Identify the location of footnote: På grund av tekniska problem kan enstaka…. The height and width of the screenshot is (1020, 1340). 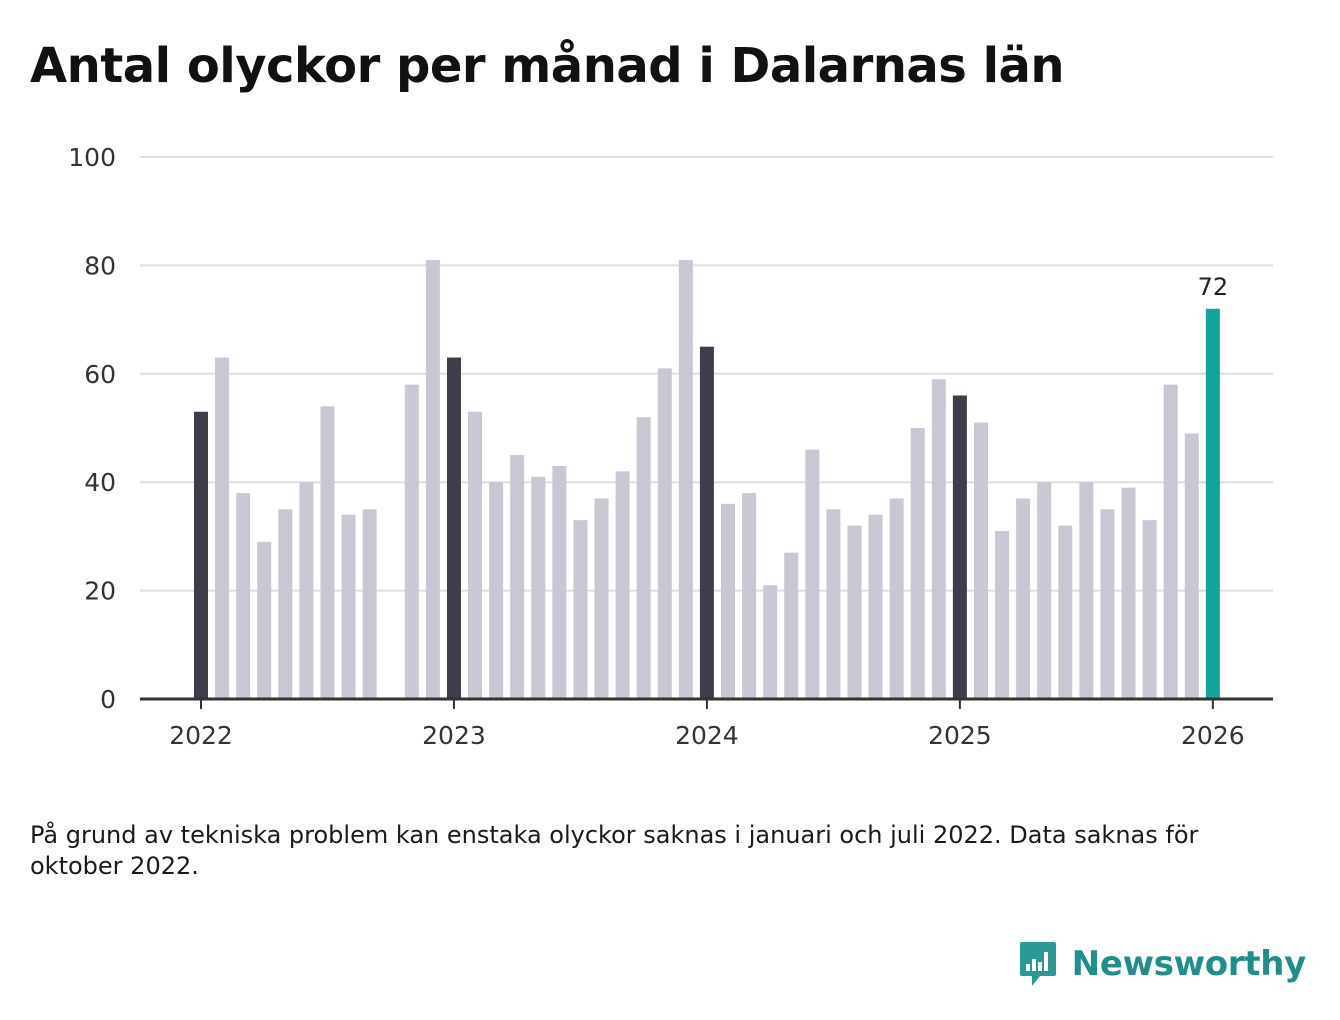
(614, 850).